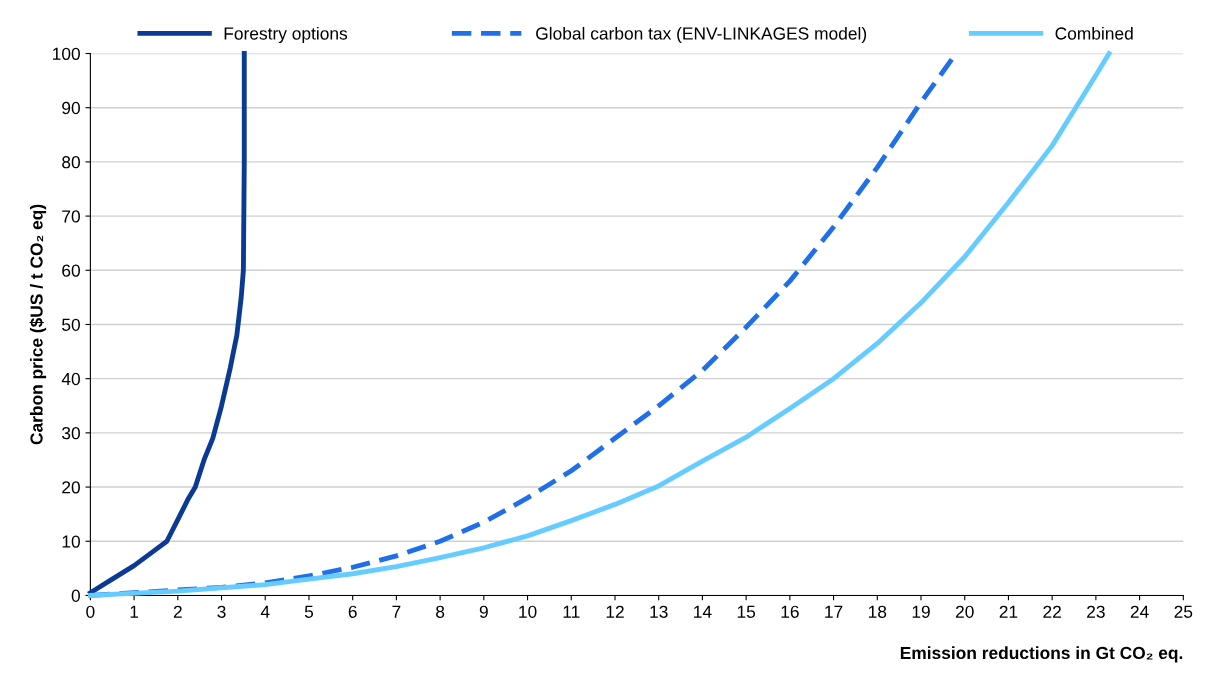 Image resolution: width=1205 pixels, height=686 pixels. I want to click on x-tick-label: 23, so click(1096, 611).